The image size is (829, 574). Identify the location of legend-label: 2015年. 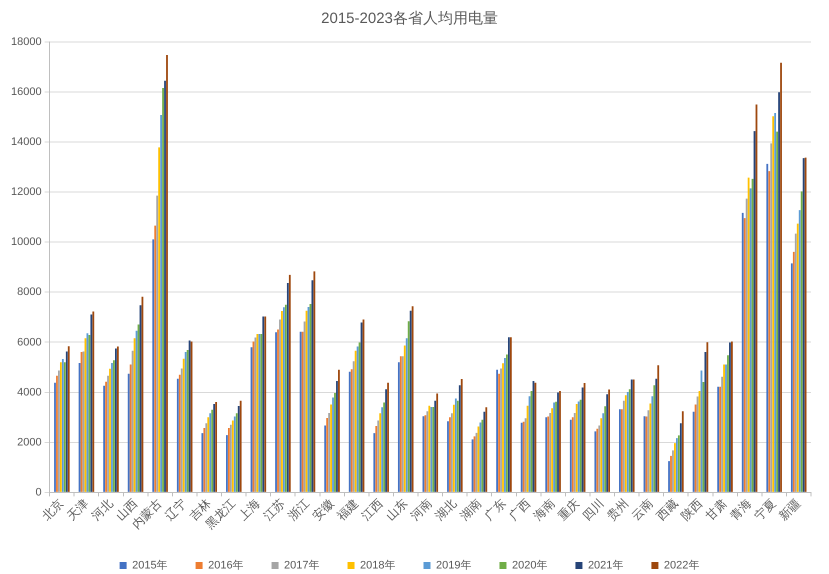
(150, 566).